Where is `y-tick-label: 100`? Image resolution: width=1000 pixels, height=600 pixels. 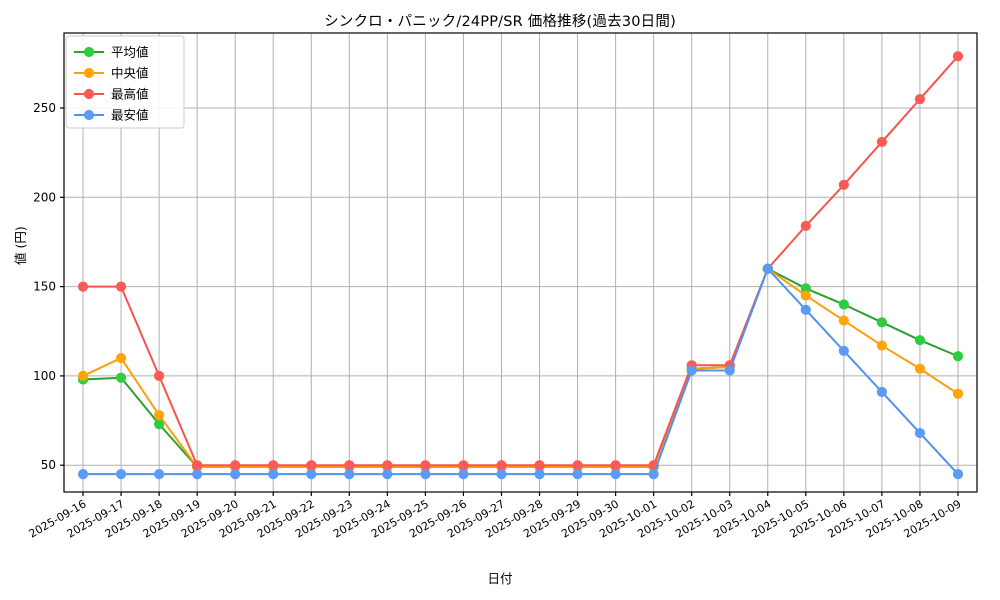 y-tick-label: 100 is located at coordinates (44, 376).